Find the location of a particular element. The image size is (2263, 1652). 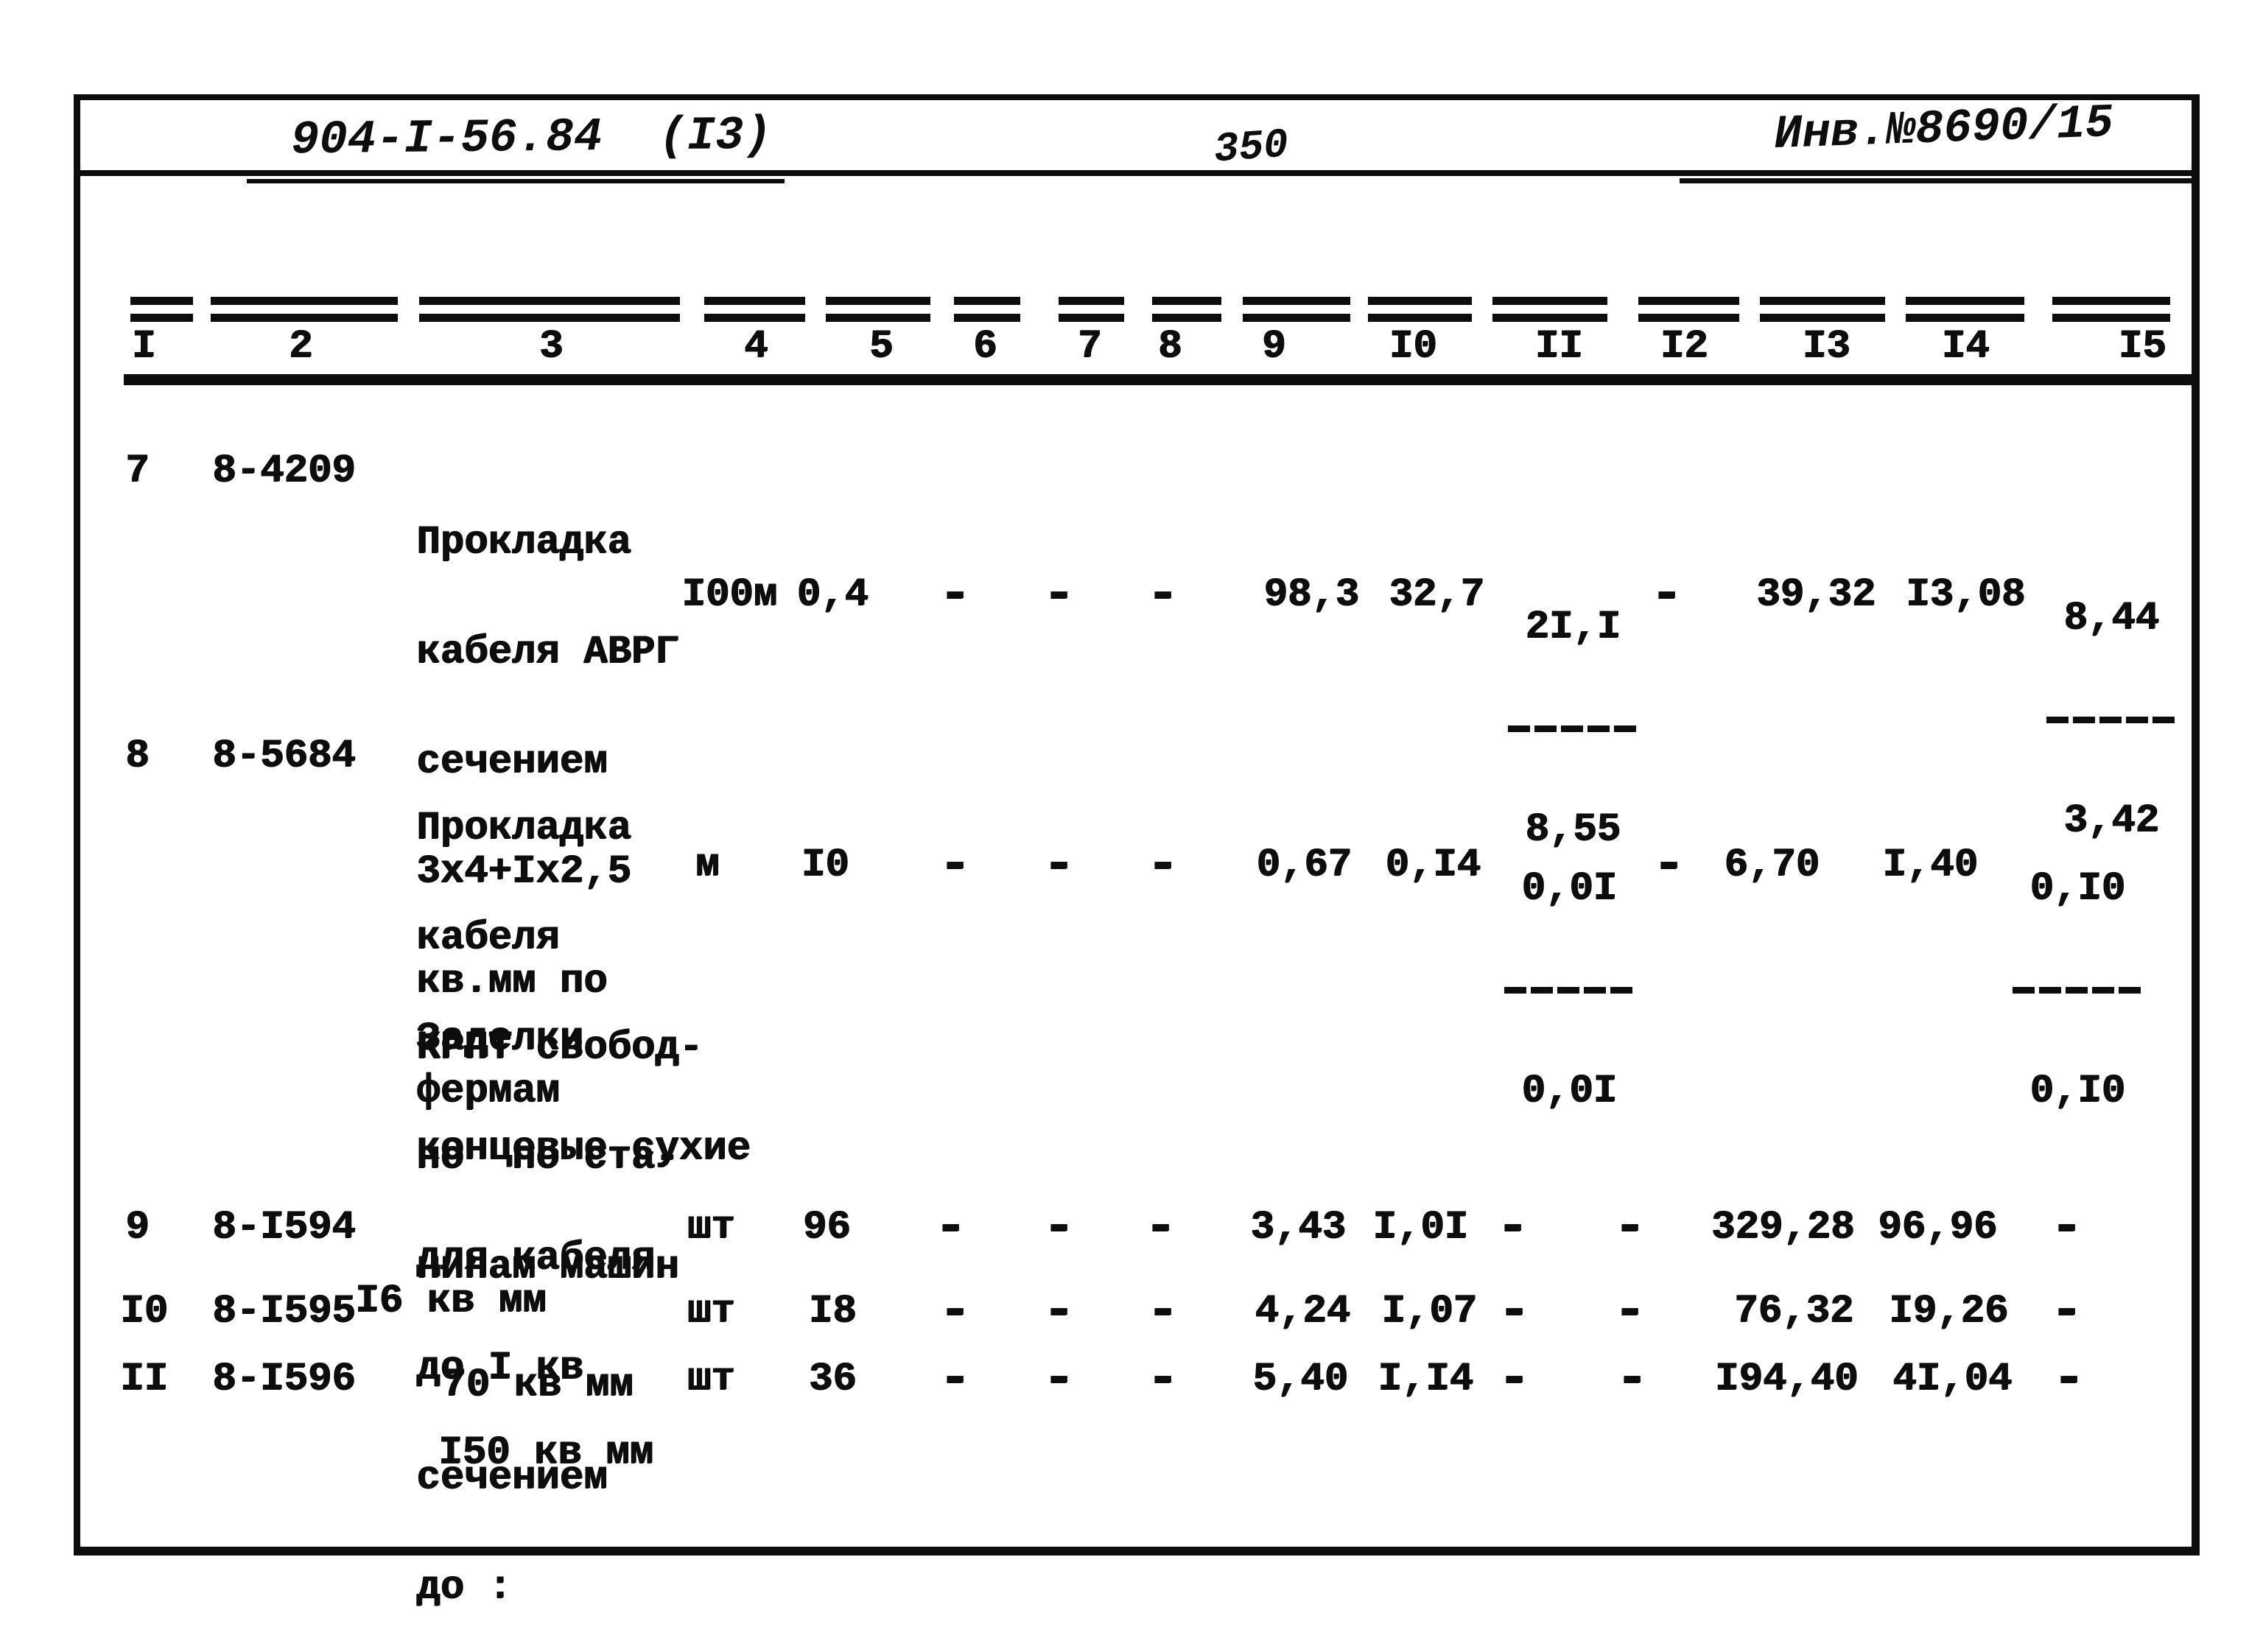

description-line: 70 кв мм is located at coordinates (538, 1385).